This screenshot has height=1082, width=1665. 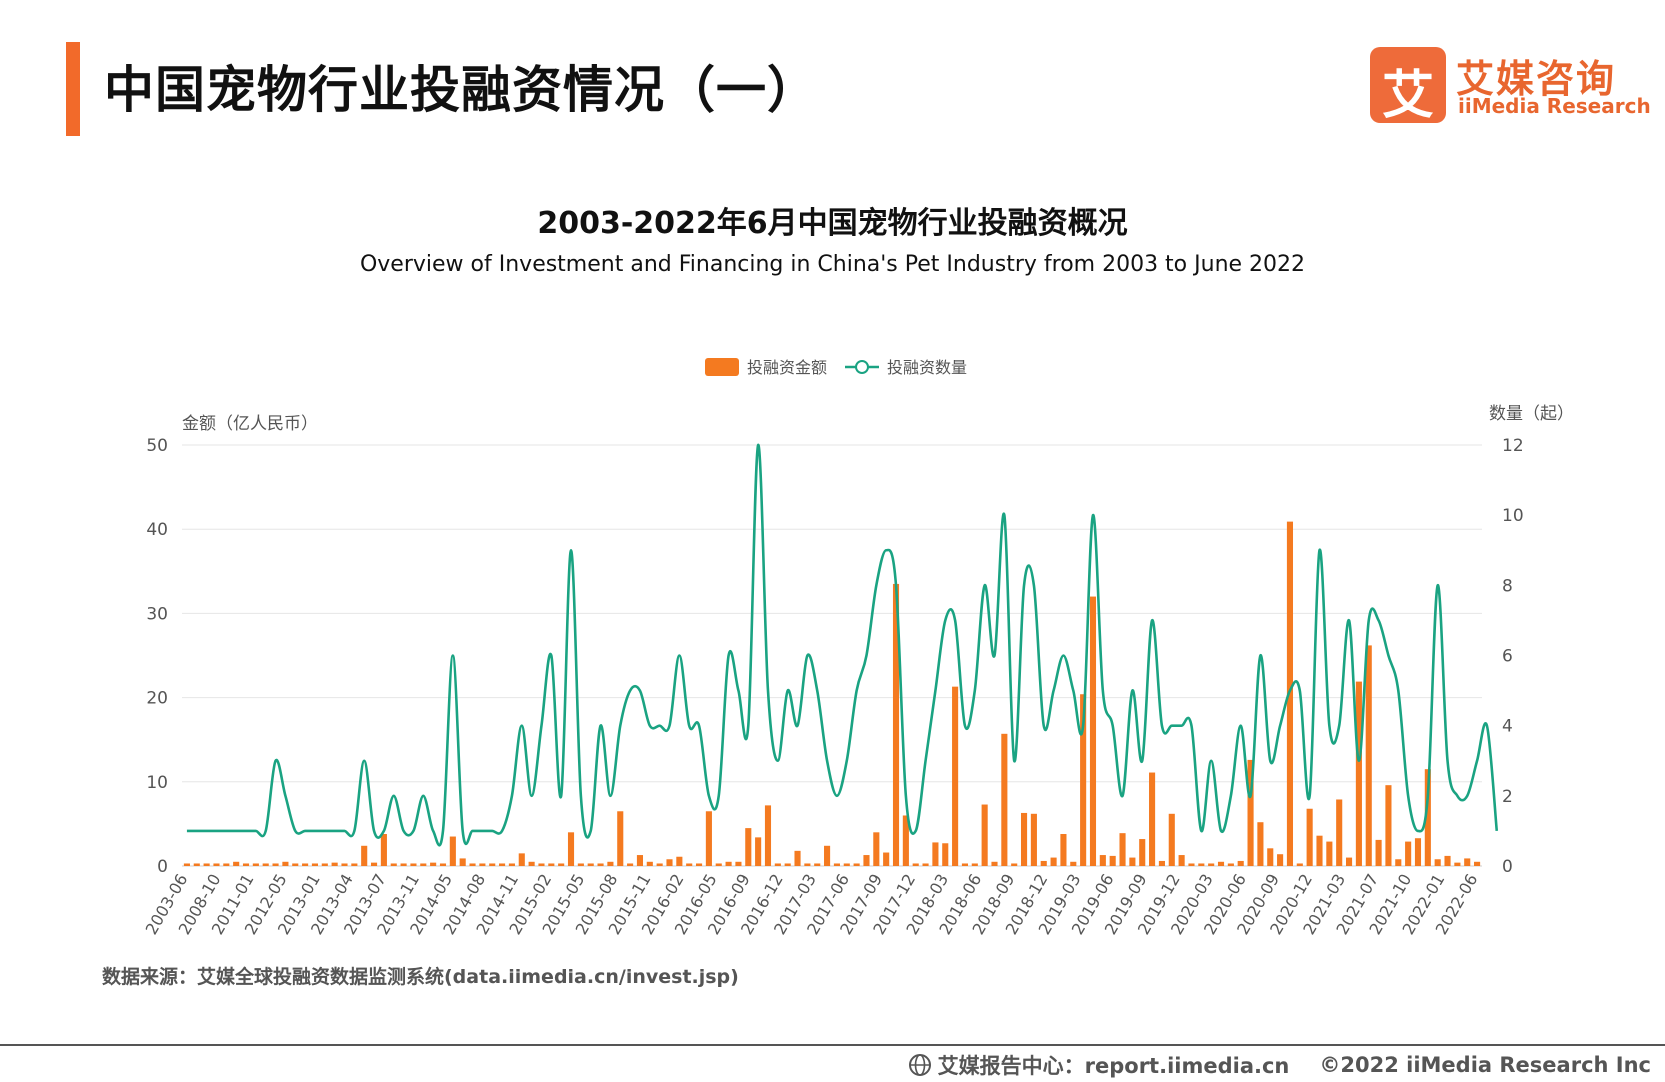 What do you see at coordinates (920, 1065) in the screenshot?
I see `globe-icon` at bounding box center [920, 1065].